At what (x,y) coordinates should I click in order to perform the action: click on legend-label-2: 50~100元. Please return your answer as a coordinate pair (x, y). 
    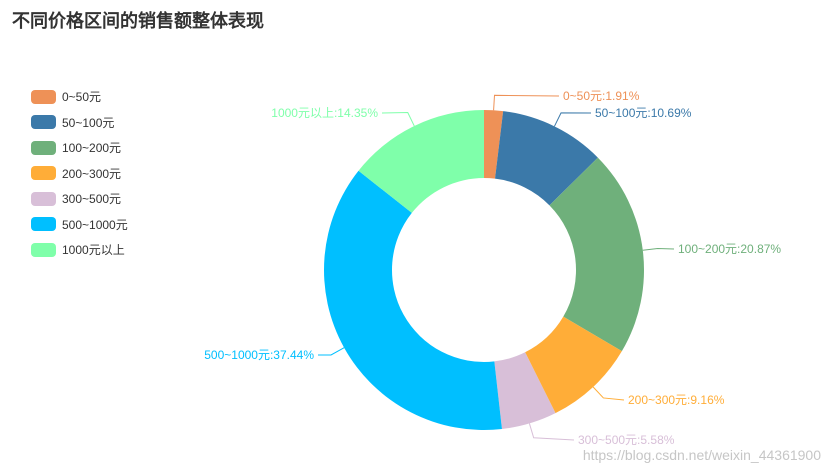
    Looking at the image, I should click on (88, 122).